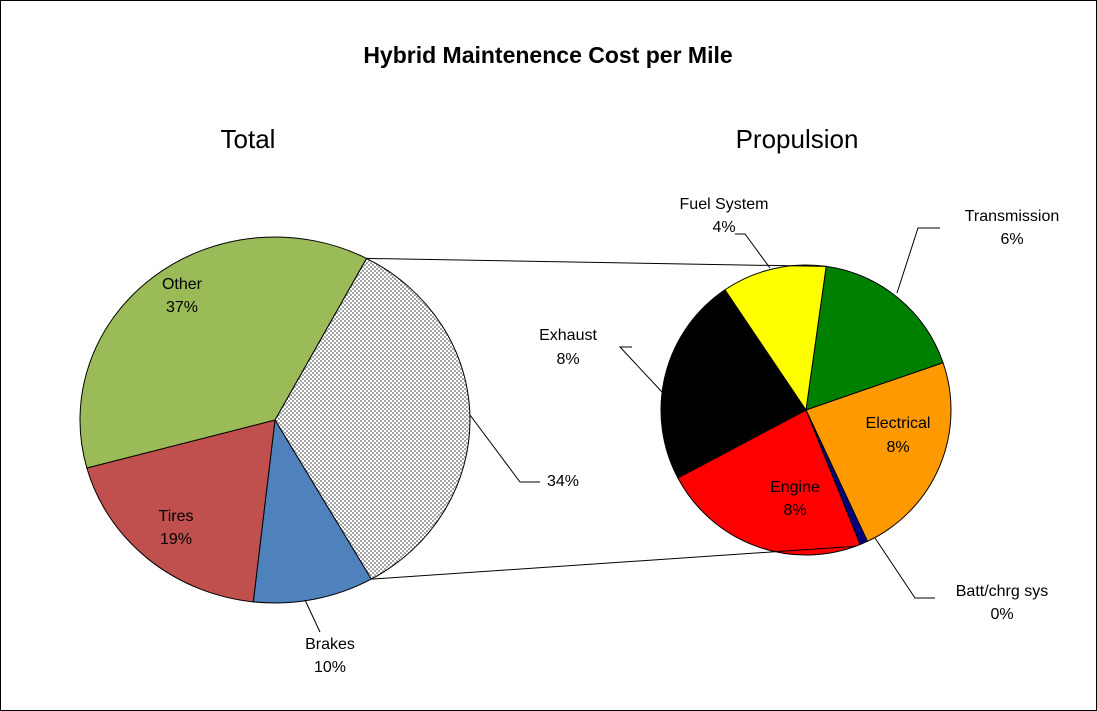  Describe the element at coordinates (797, 139) in the screenshot. I see `pie-title: Propulsion` at that location.